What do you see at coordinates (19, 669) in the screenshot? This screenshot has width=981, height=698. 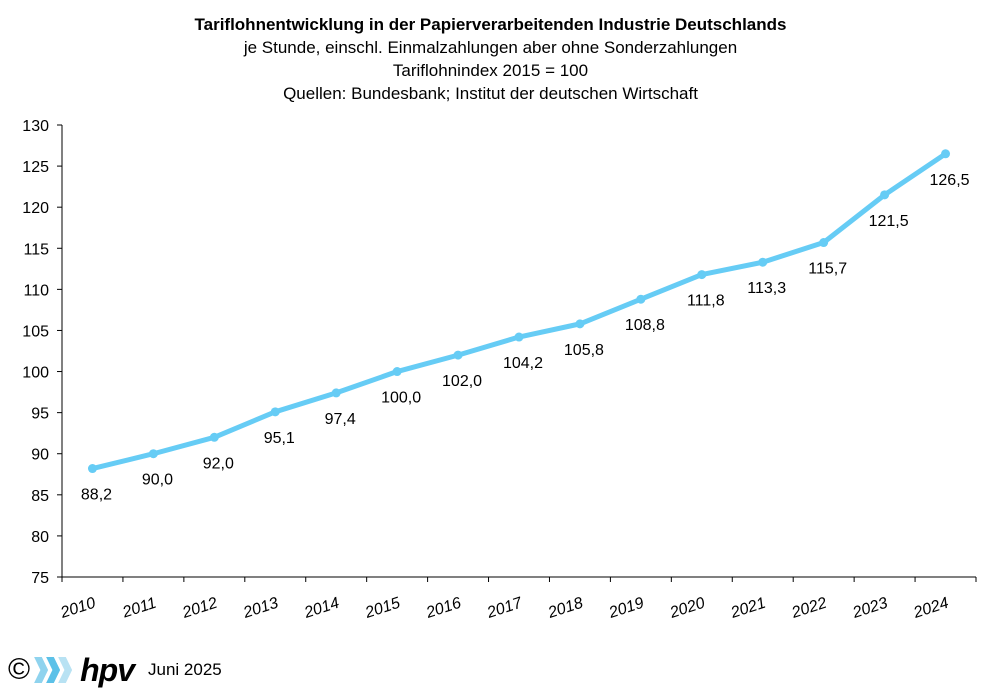 I see `copyright-icon: ©` at bounding box center [19, 669].